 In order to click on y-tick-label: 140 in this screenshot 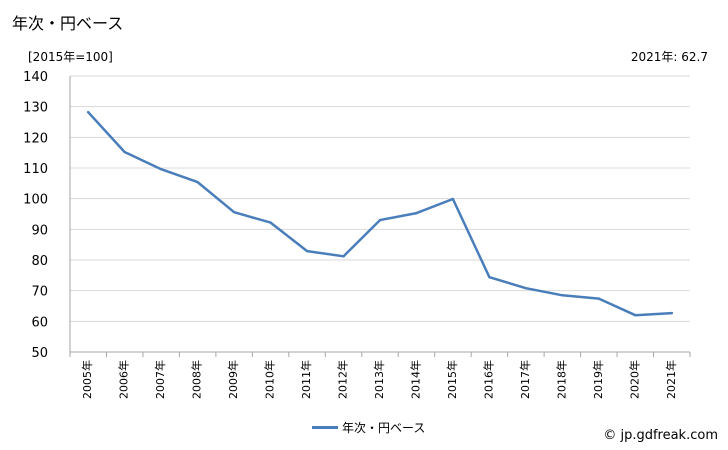, I will do `click(35, 77)`.